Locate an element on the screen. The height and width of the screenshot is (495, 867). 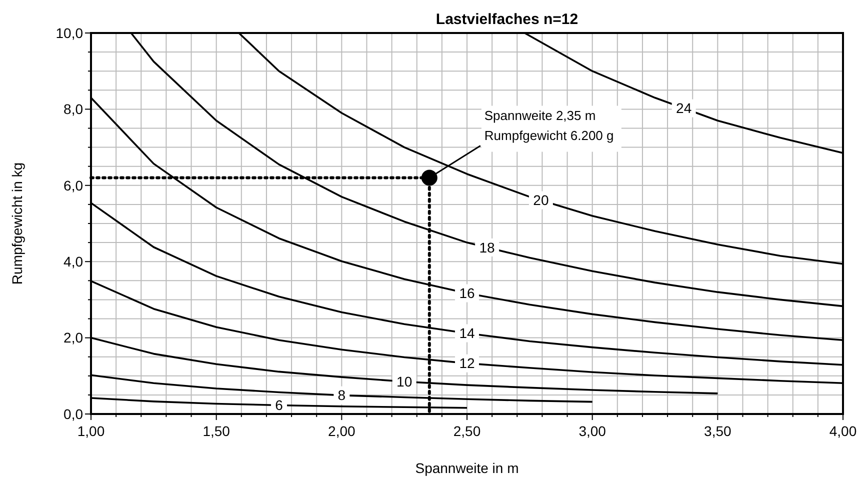
series-label: 6 is located at coordinates (279, 405).